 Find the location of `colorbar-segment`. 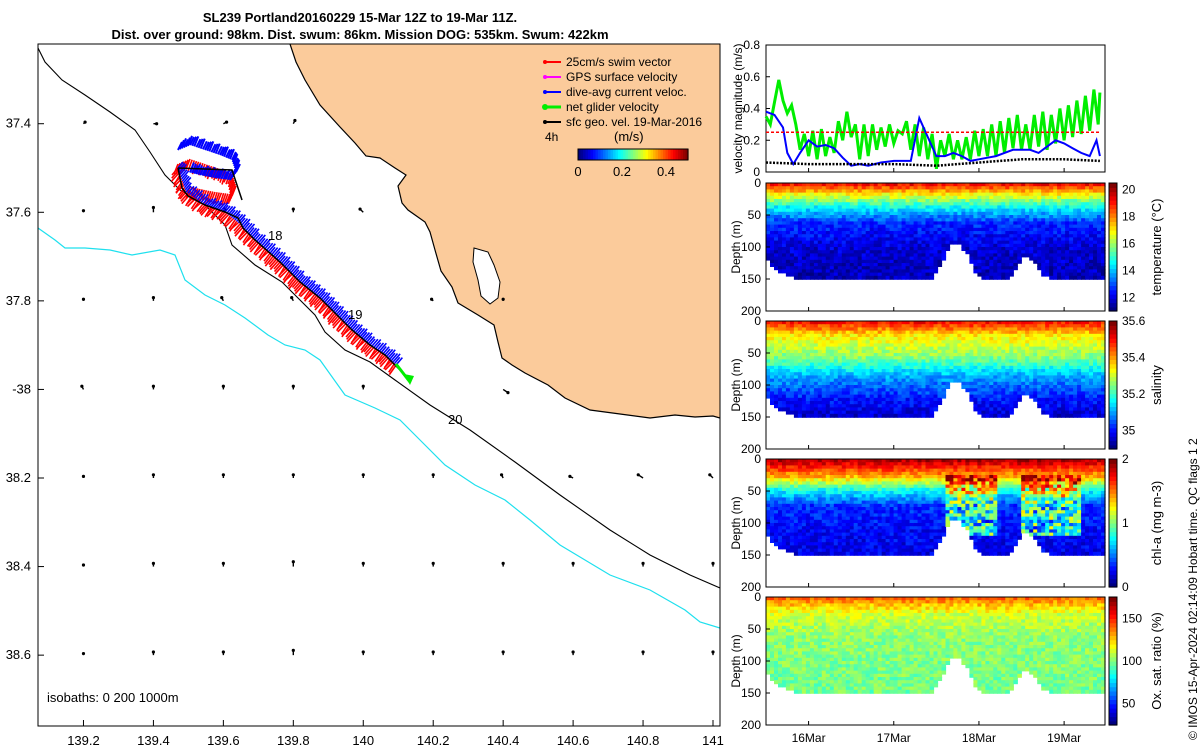

colorbar-segment is located at coordinates (640, 154).